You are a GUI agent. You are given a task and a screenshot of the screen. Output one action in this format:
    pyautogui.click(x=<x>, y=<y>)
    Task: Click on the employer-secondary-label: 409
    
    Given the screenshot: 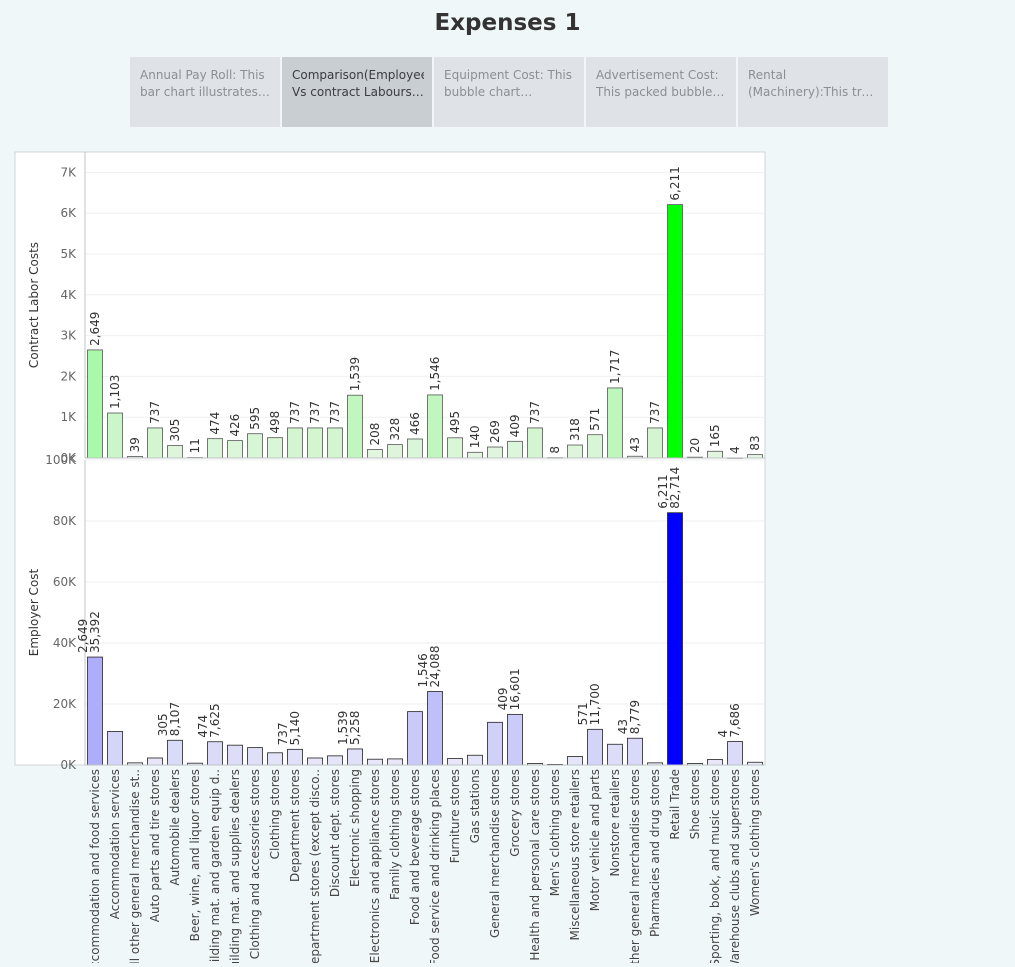 What is the action you would take?
    pyautogui.click(x=503, y=698)
    